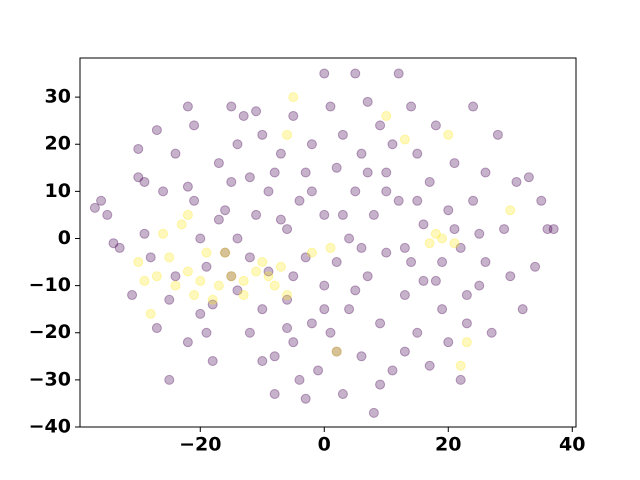 The image size is (640, 480). What do you see at coordinates (50, 379) in the screenshot?
I see `y-tick-label: −30` at bounding box center [50, 379].